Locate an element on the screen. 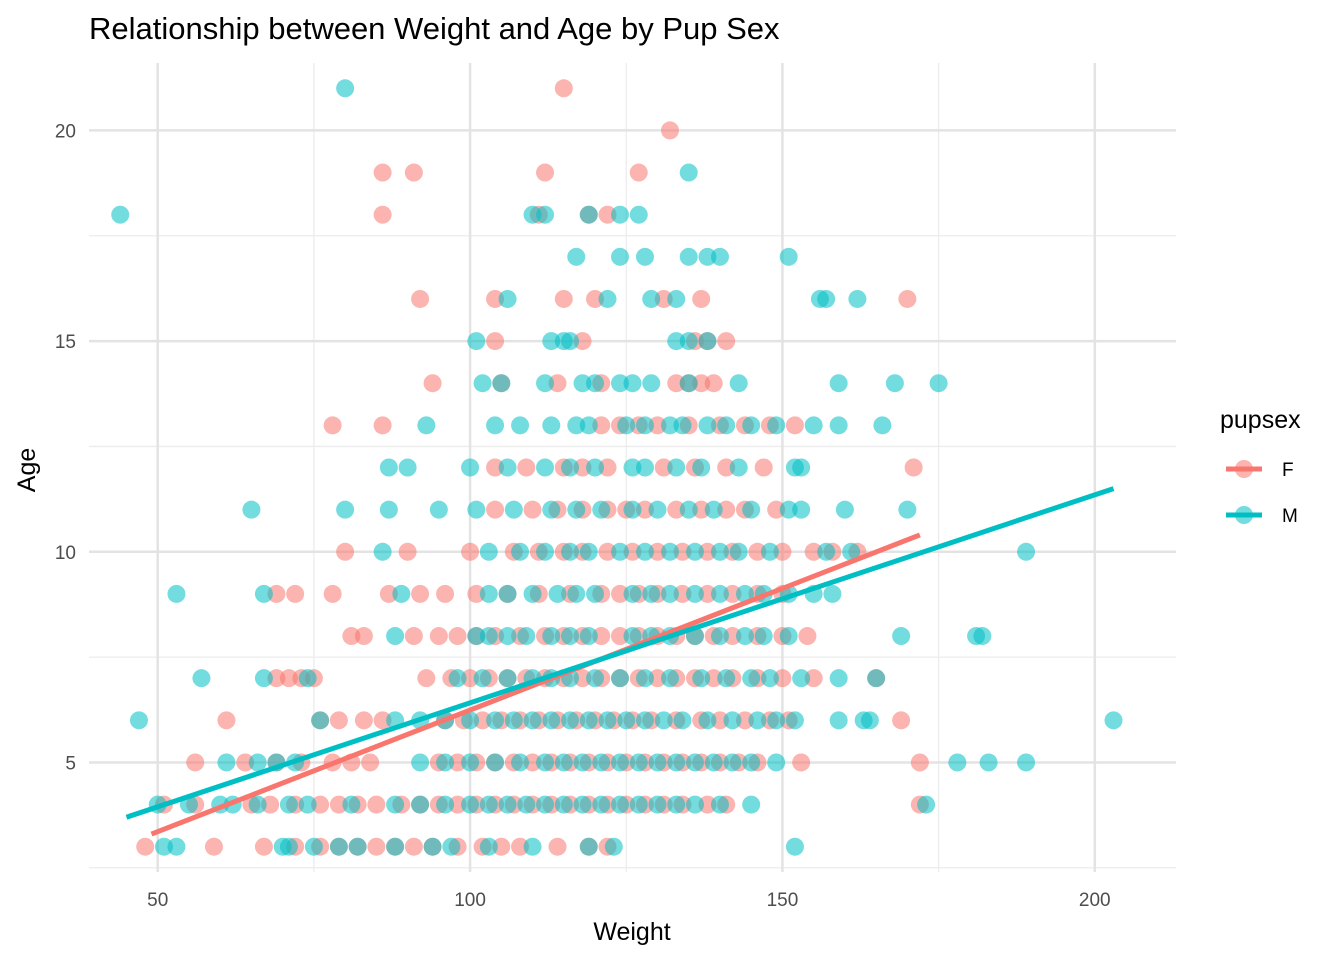  x-tick-label: 50 is located at coordinates (157, 900).